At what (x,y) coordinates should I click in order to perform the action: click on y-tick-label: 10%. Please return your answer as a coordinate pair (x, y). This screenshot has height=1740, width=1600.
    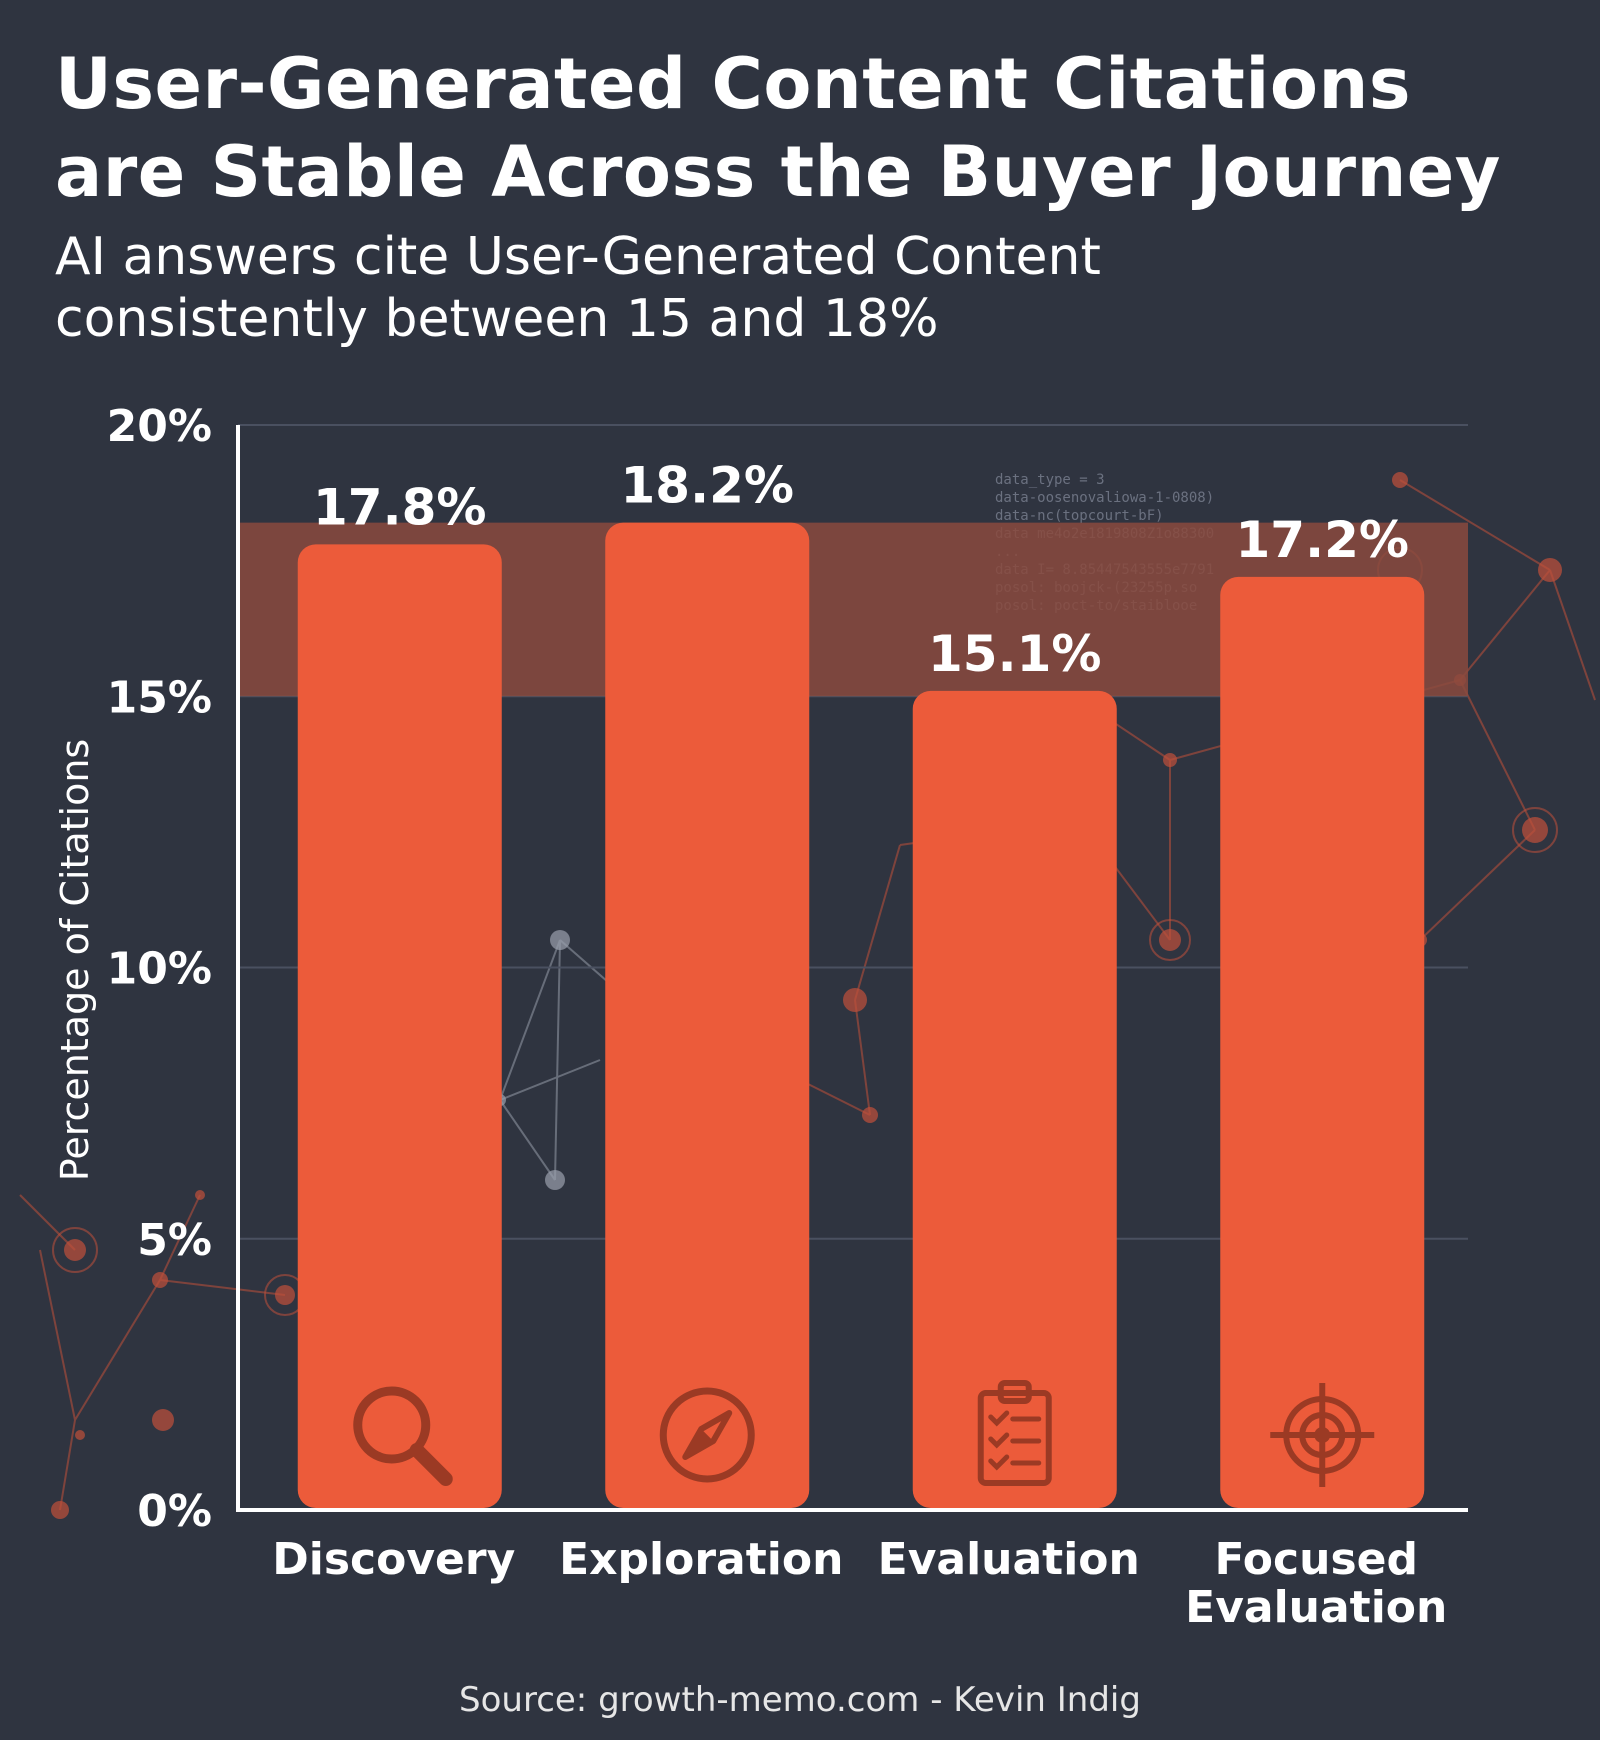
    Looking at the image, I should click on (159, 969).